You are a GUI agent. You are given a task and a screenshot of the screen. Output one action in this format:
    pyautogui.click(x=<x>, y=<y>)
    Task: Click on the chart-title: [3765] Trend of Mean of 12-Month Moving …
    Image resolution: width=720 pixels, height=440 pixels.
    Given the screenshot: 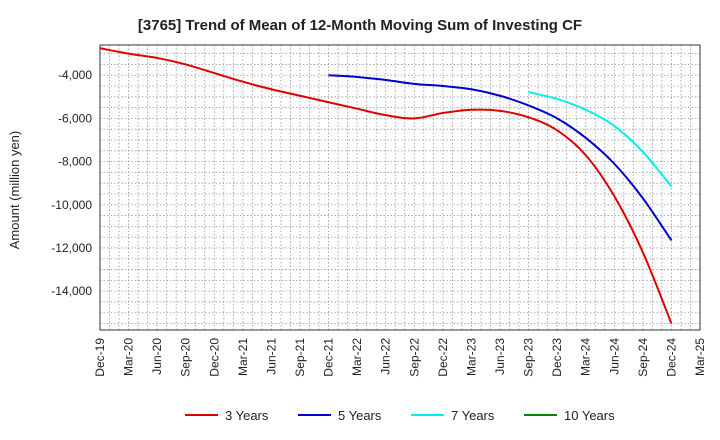 What is the action you would take?
    pyautogui.click(x=360, y=25)
    